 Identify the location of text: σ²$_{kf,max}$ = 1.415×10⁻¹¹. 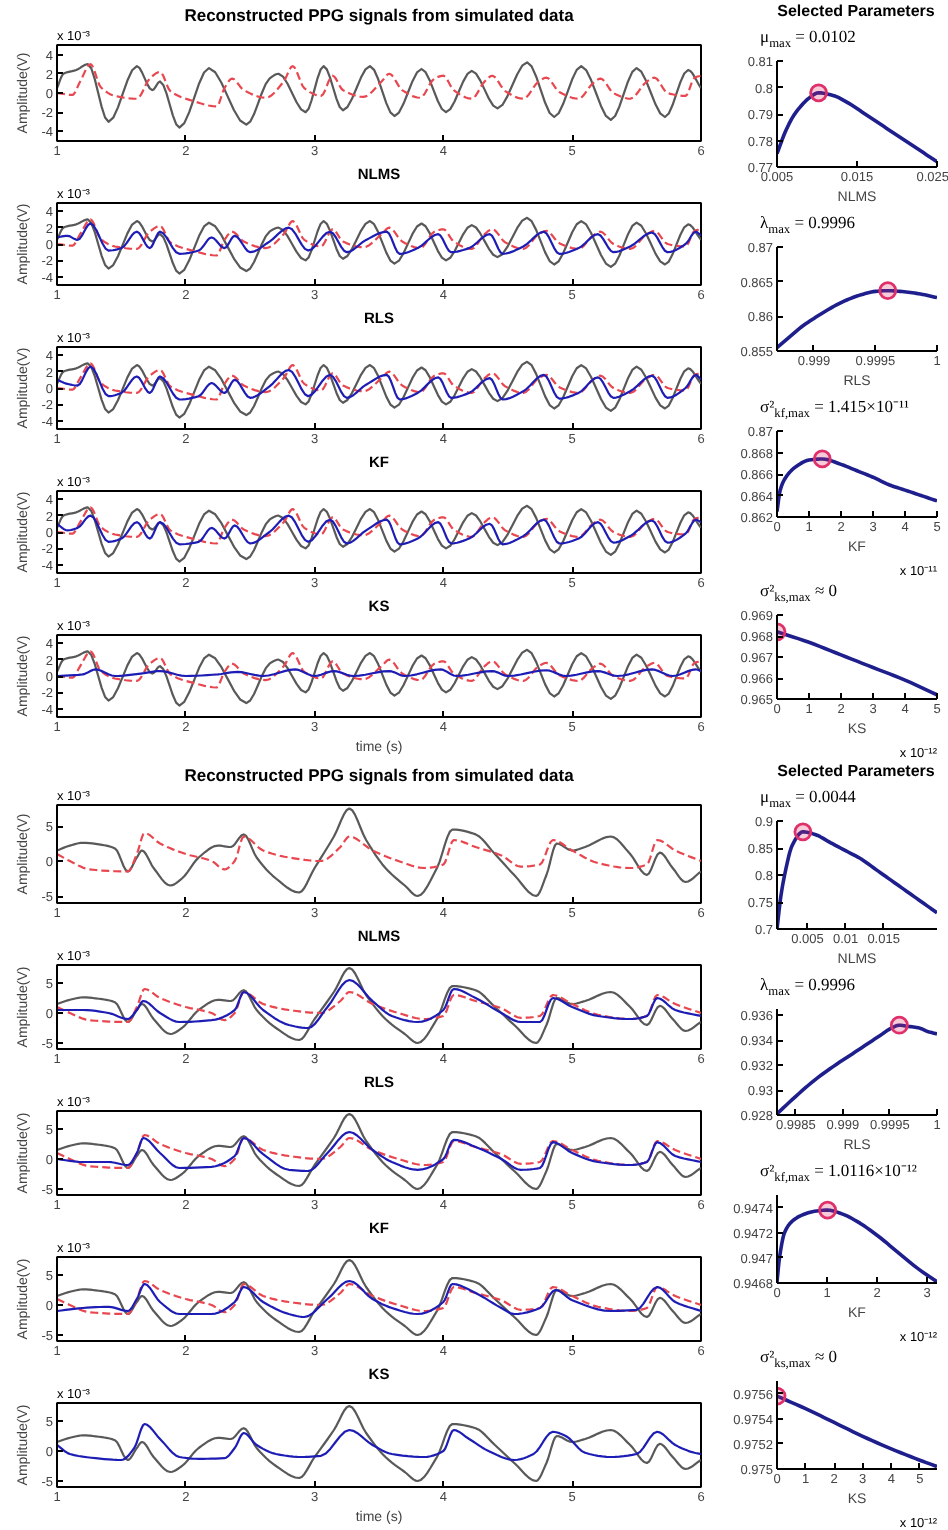
(835, 408).